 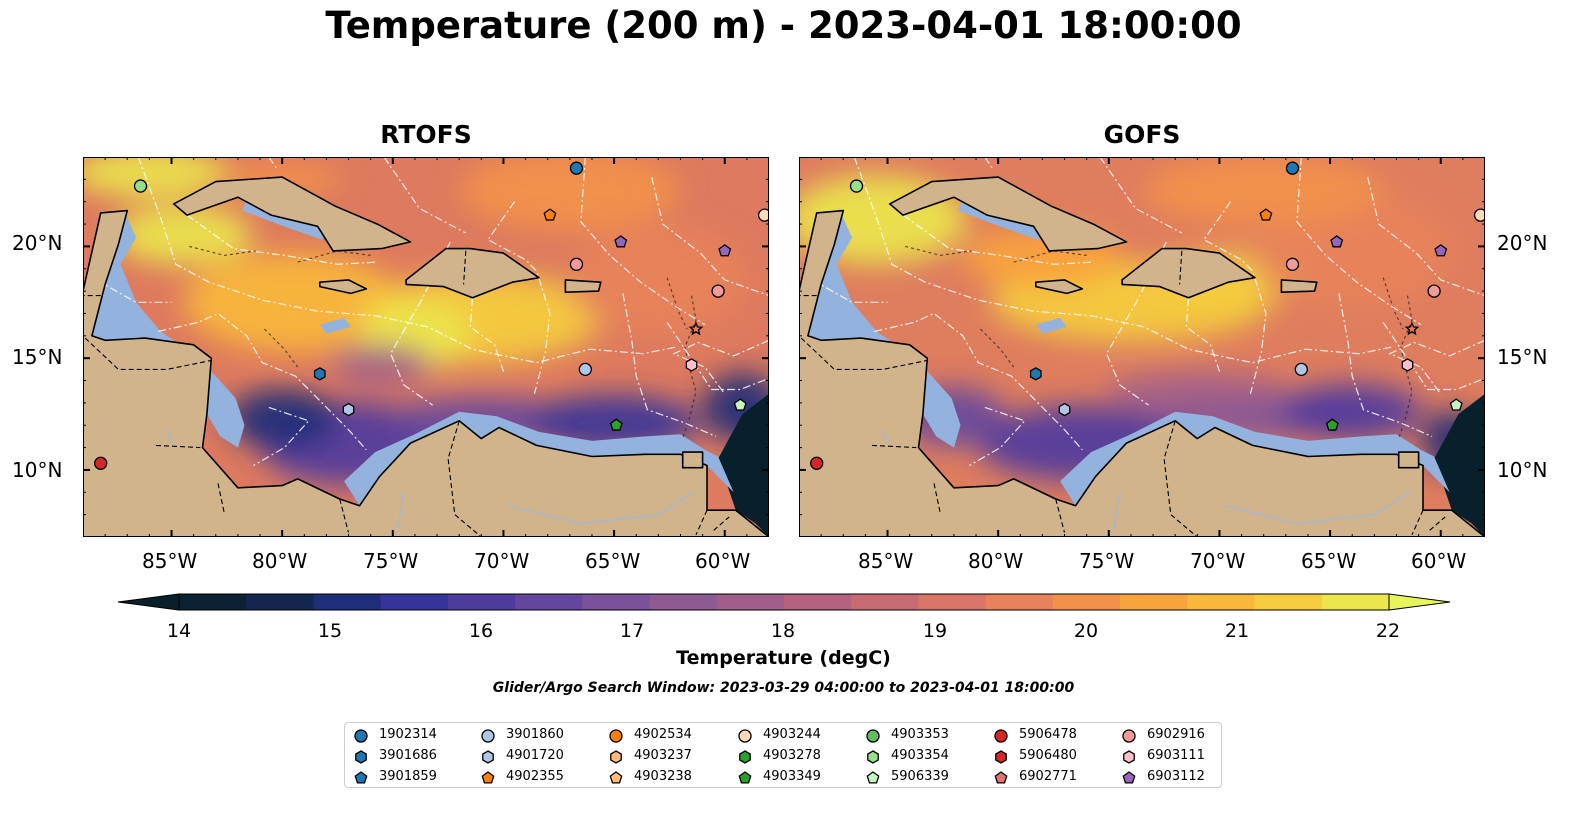 I want to click on colorbar-tick-label: 14, so click(x=179, y=631).